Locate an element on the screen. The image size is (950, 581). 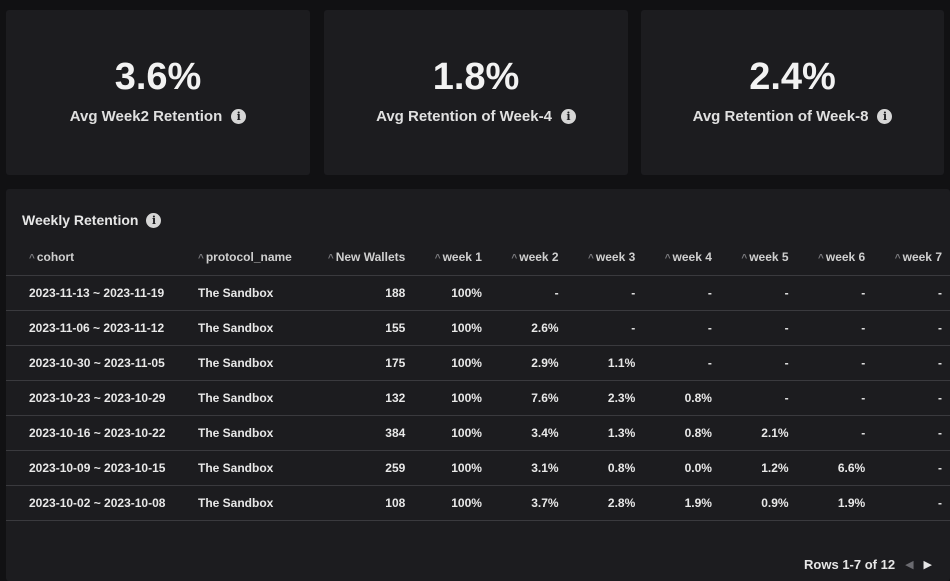
cell-week-3: - is located at coordinates (605, 328).